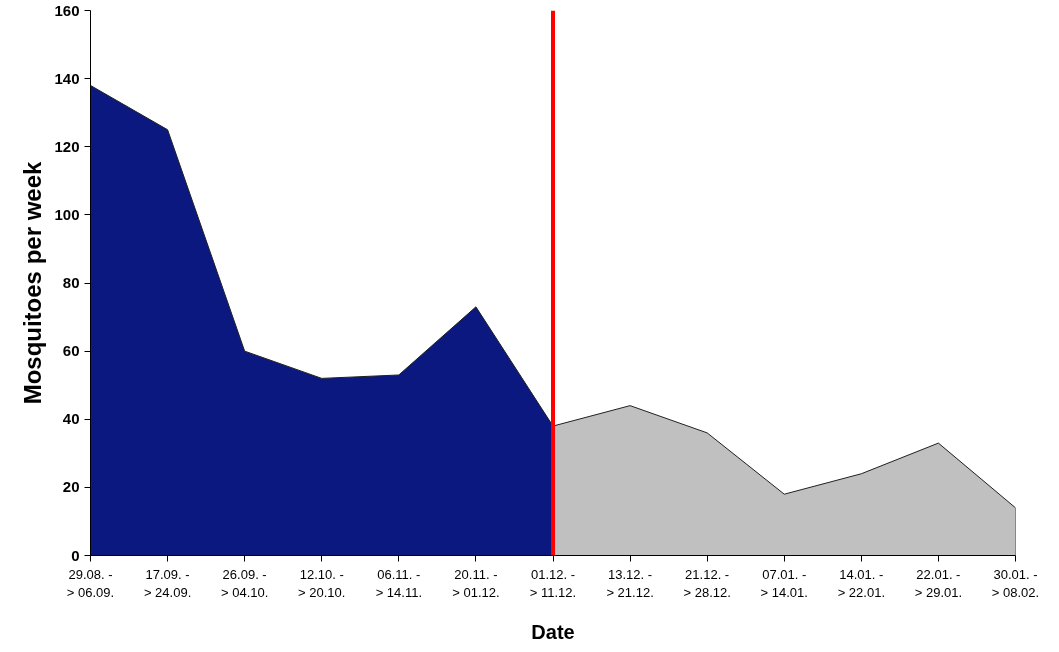  Describe the element at coordinates (476, 583) in the screenshot. I see `x-tick-label: 20.11. - > 01.12.` at that location.